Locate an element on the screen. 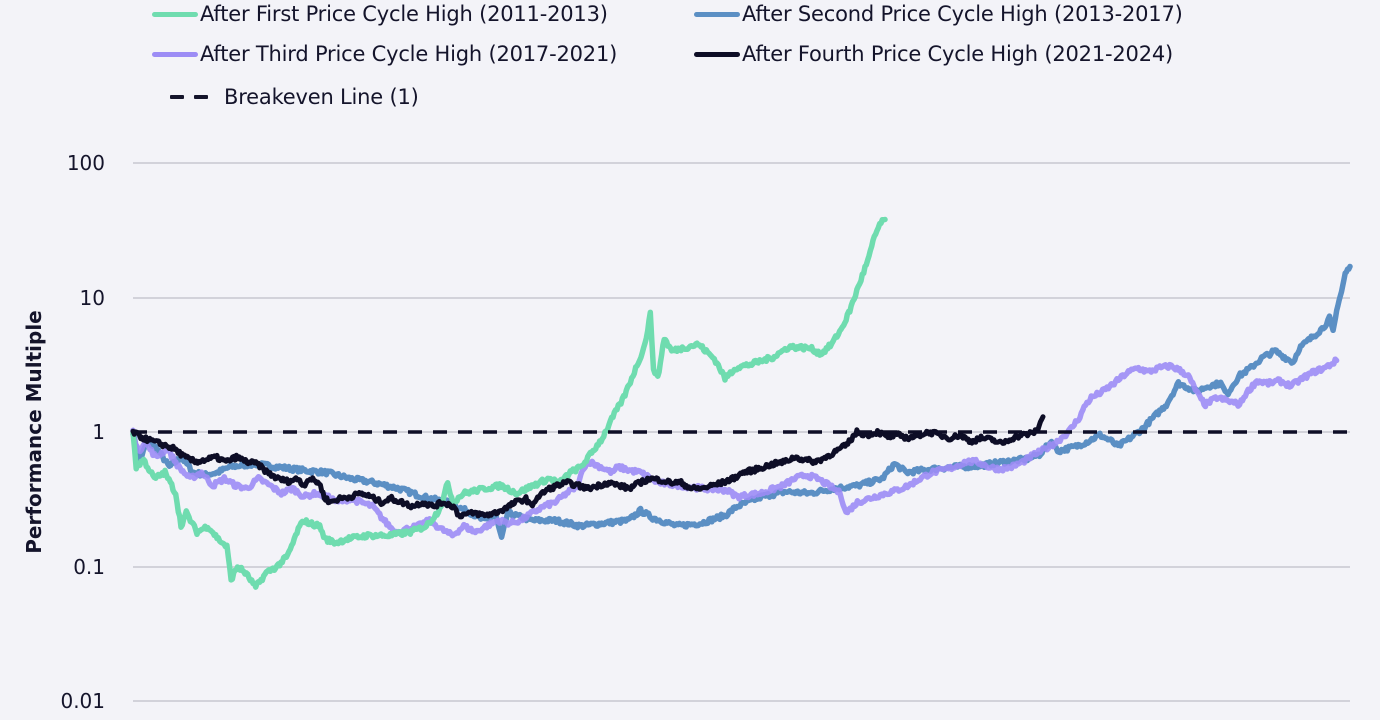 This screenshot has height=720, width=1380. legend-swatch-green is located at coordinates (175, 14).